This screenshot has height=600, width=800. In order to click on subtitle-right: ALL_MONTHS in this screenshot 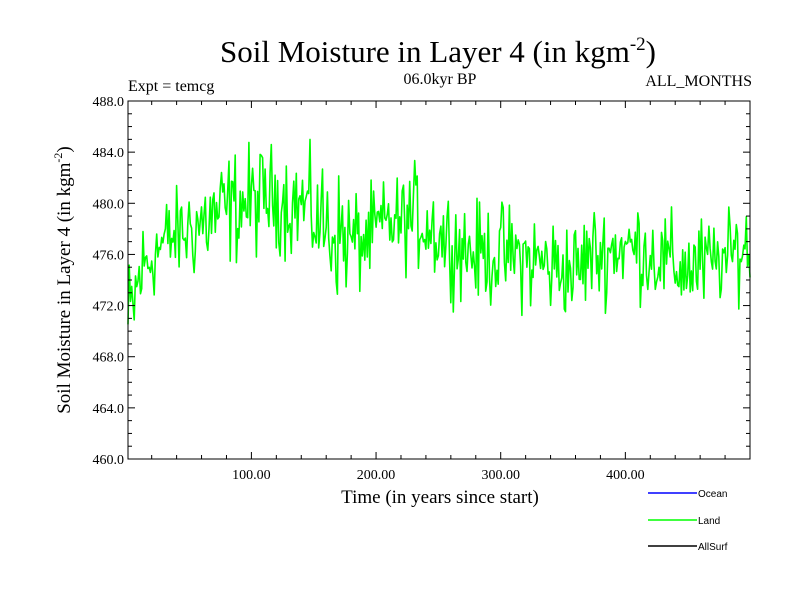, I will do `click(698, 81)`.